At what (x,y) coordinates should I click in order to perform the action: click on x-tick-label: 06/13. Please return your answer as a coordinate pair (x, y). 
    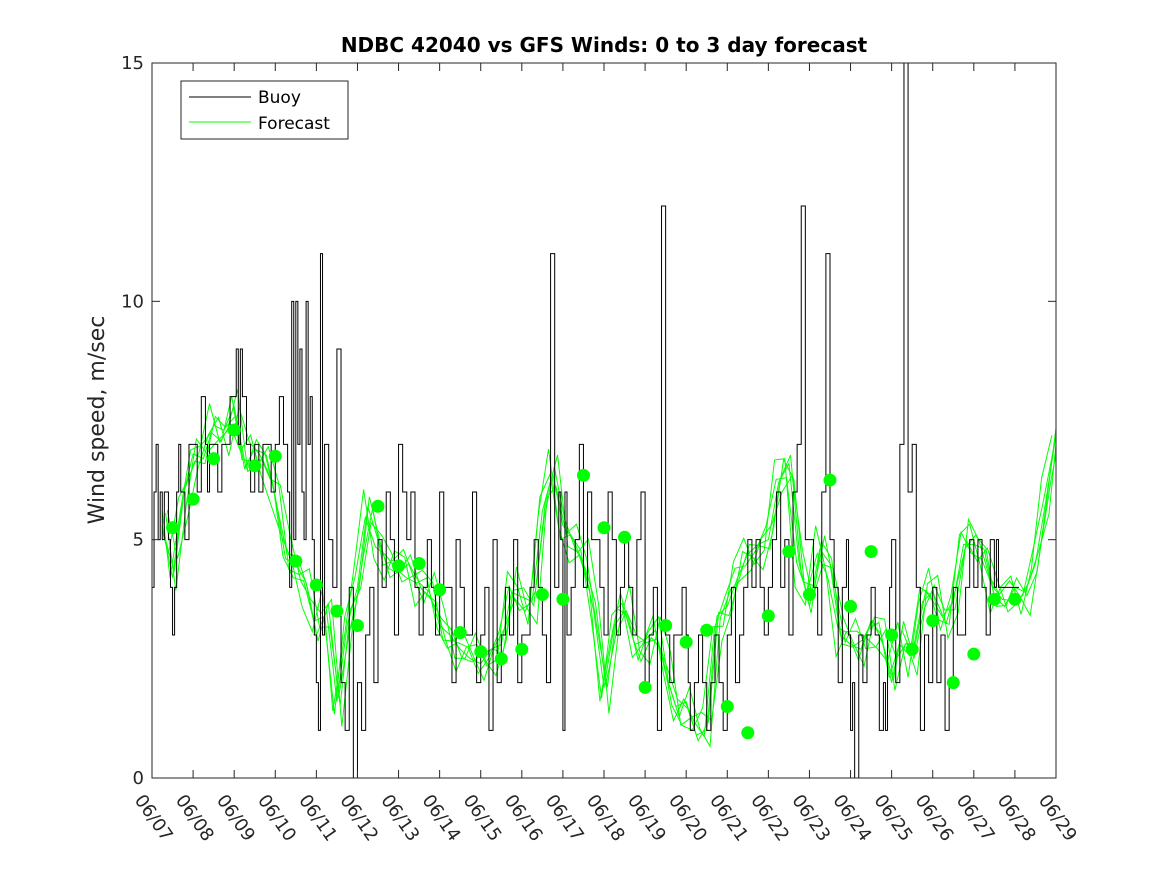
    Looking at the image, I should click on (399, 818).